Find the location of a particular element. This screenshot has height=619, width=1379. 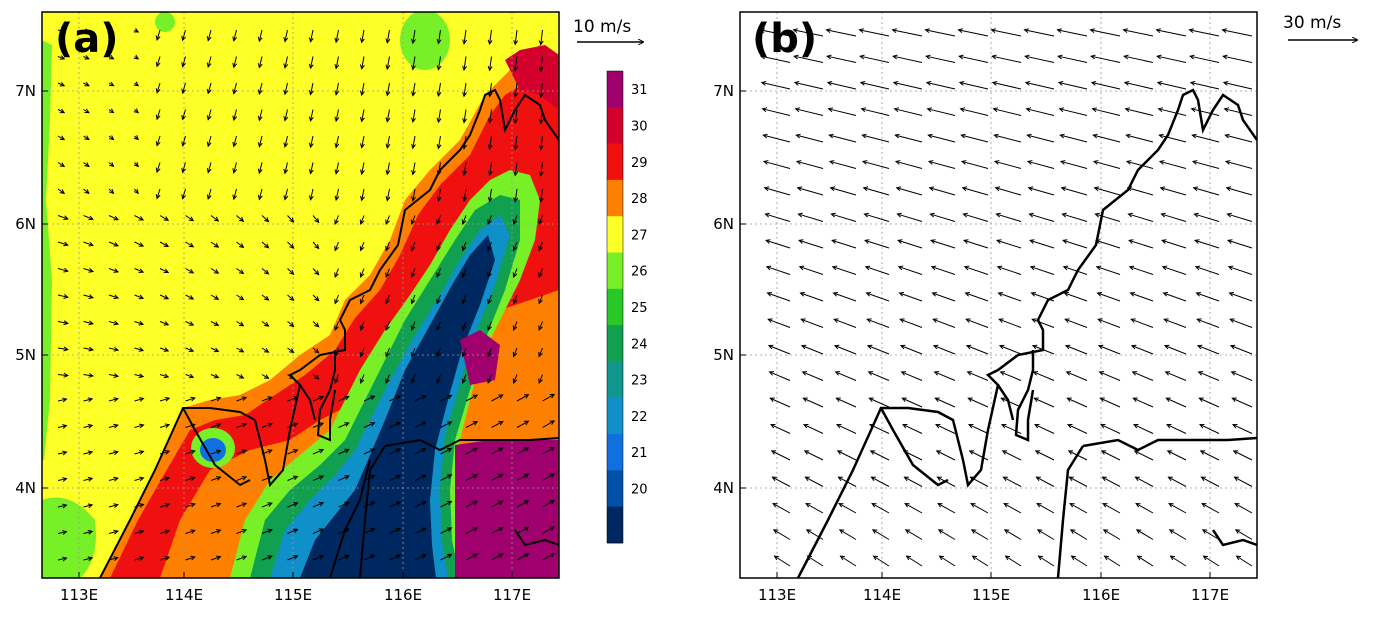

colorbar-tick-label: 31 is located at coordinates (639, 90).